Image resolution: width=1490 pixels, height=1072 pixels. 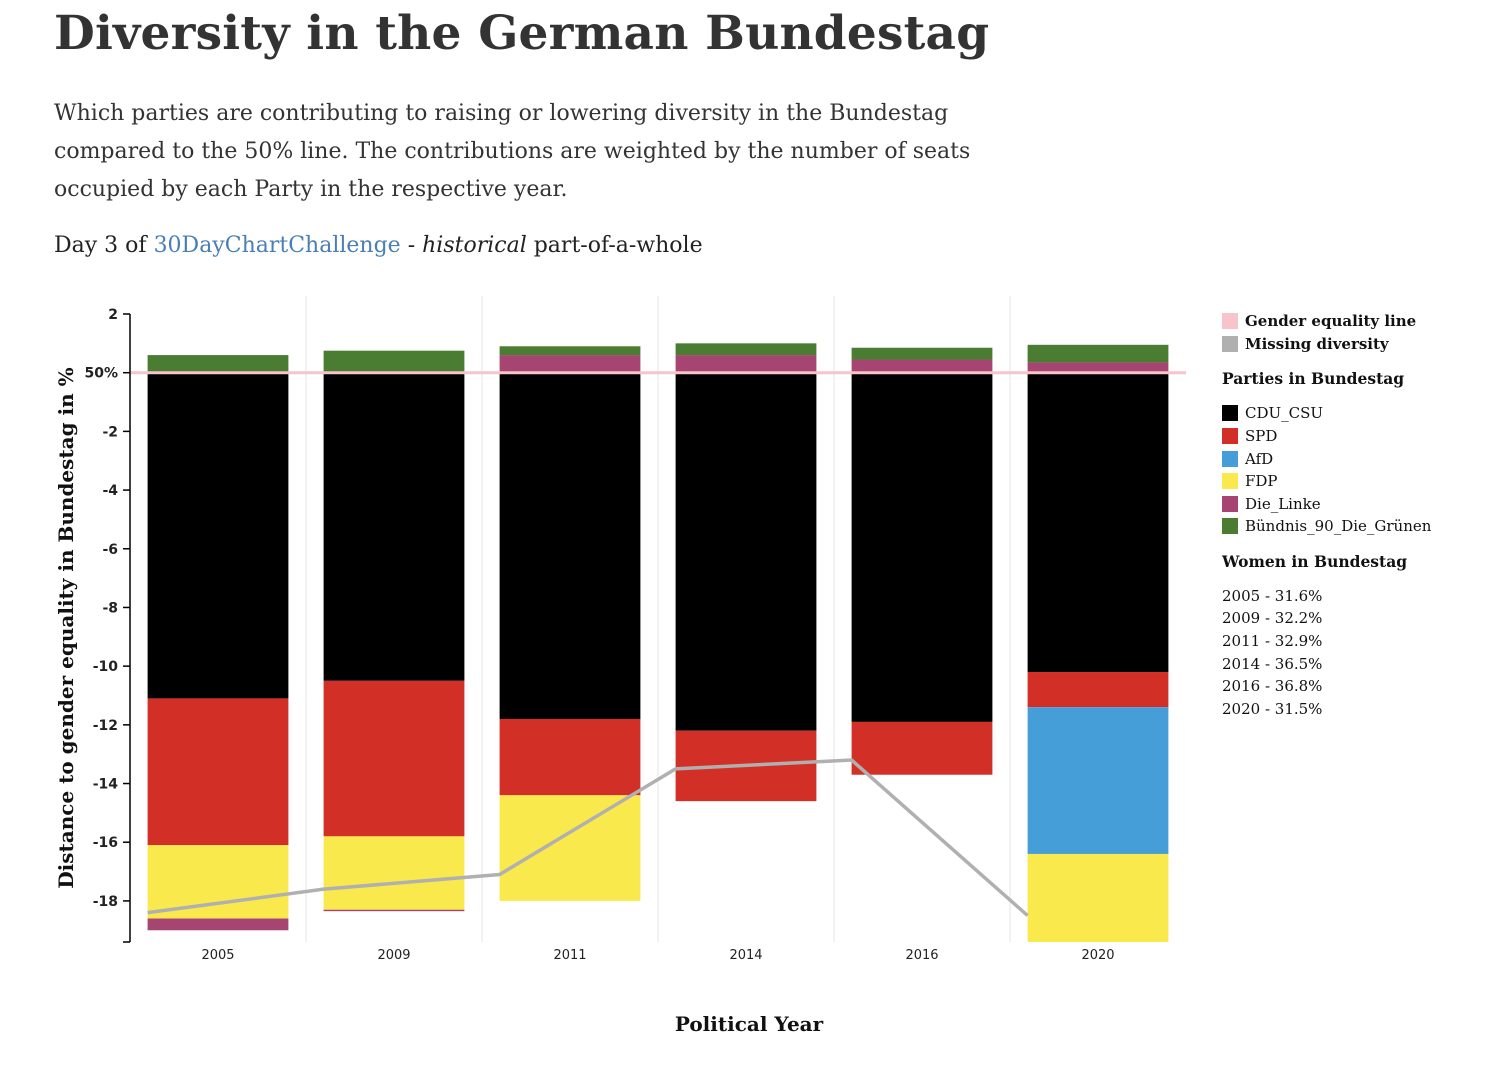 I want to click on y-tick-label: -6, so click(x=110, y=550).